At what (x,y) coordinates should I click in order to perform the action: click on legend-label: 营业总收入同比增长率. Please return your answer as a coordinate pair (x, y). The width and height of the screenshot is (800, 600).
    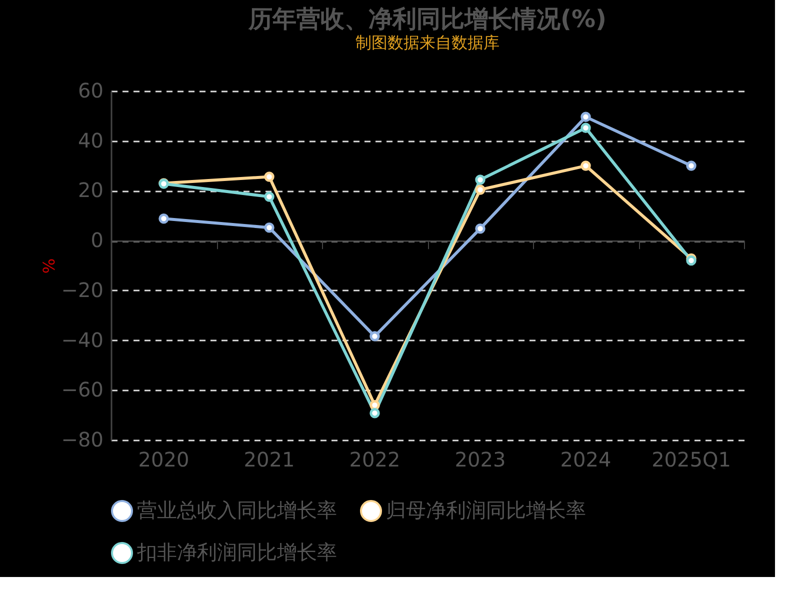
    Looking at the image, I should click on (237, 510).